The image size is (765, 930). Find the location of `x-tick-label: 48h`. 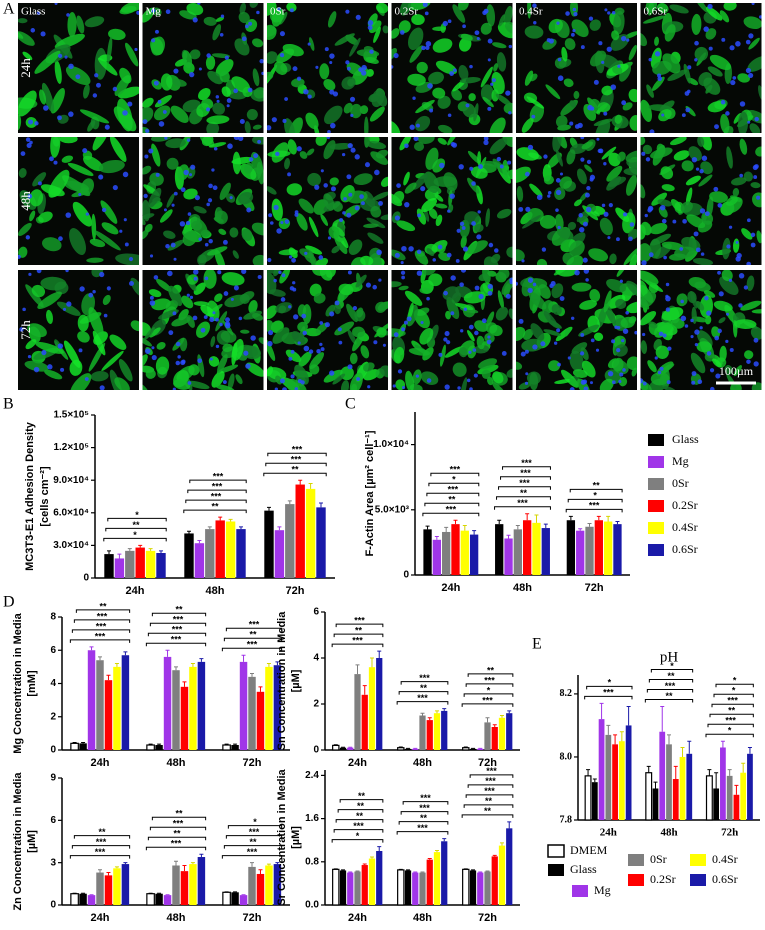

x-tick-label: 48h is located at coordinates (176, 763).